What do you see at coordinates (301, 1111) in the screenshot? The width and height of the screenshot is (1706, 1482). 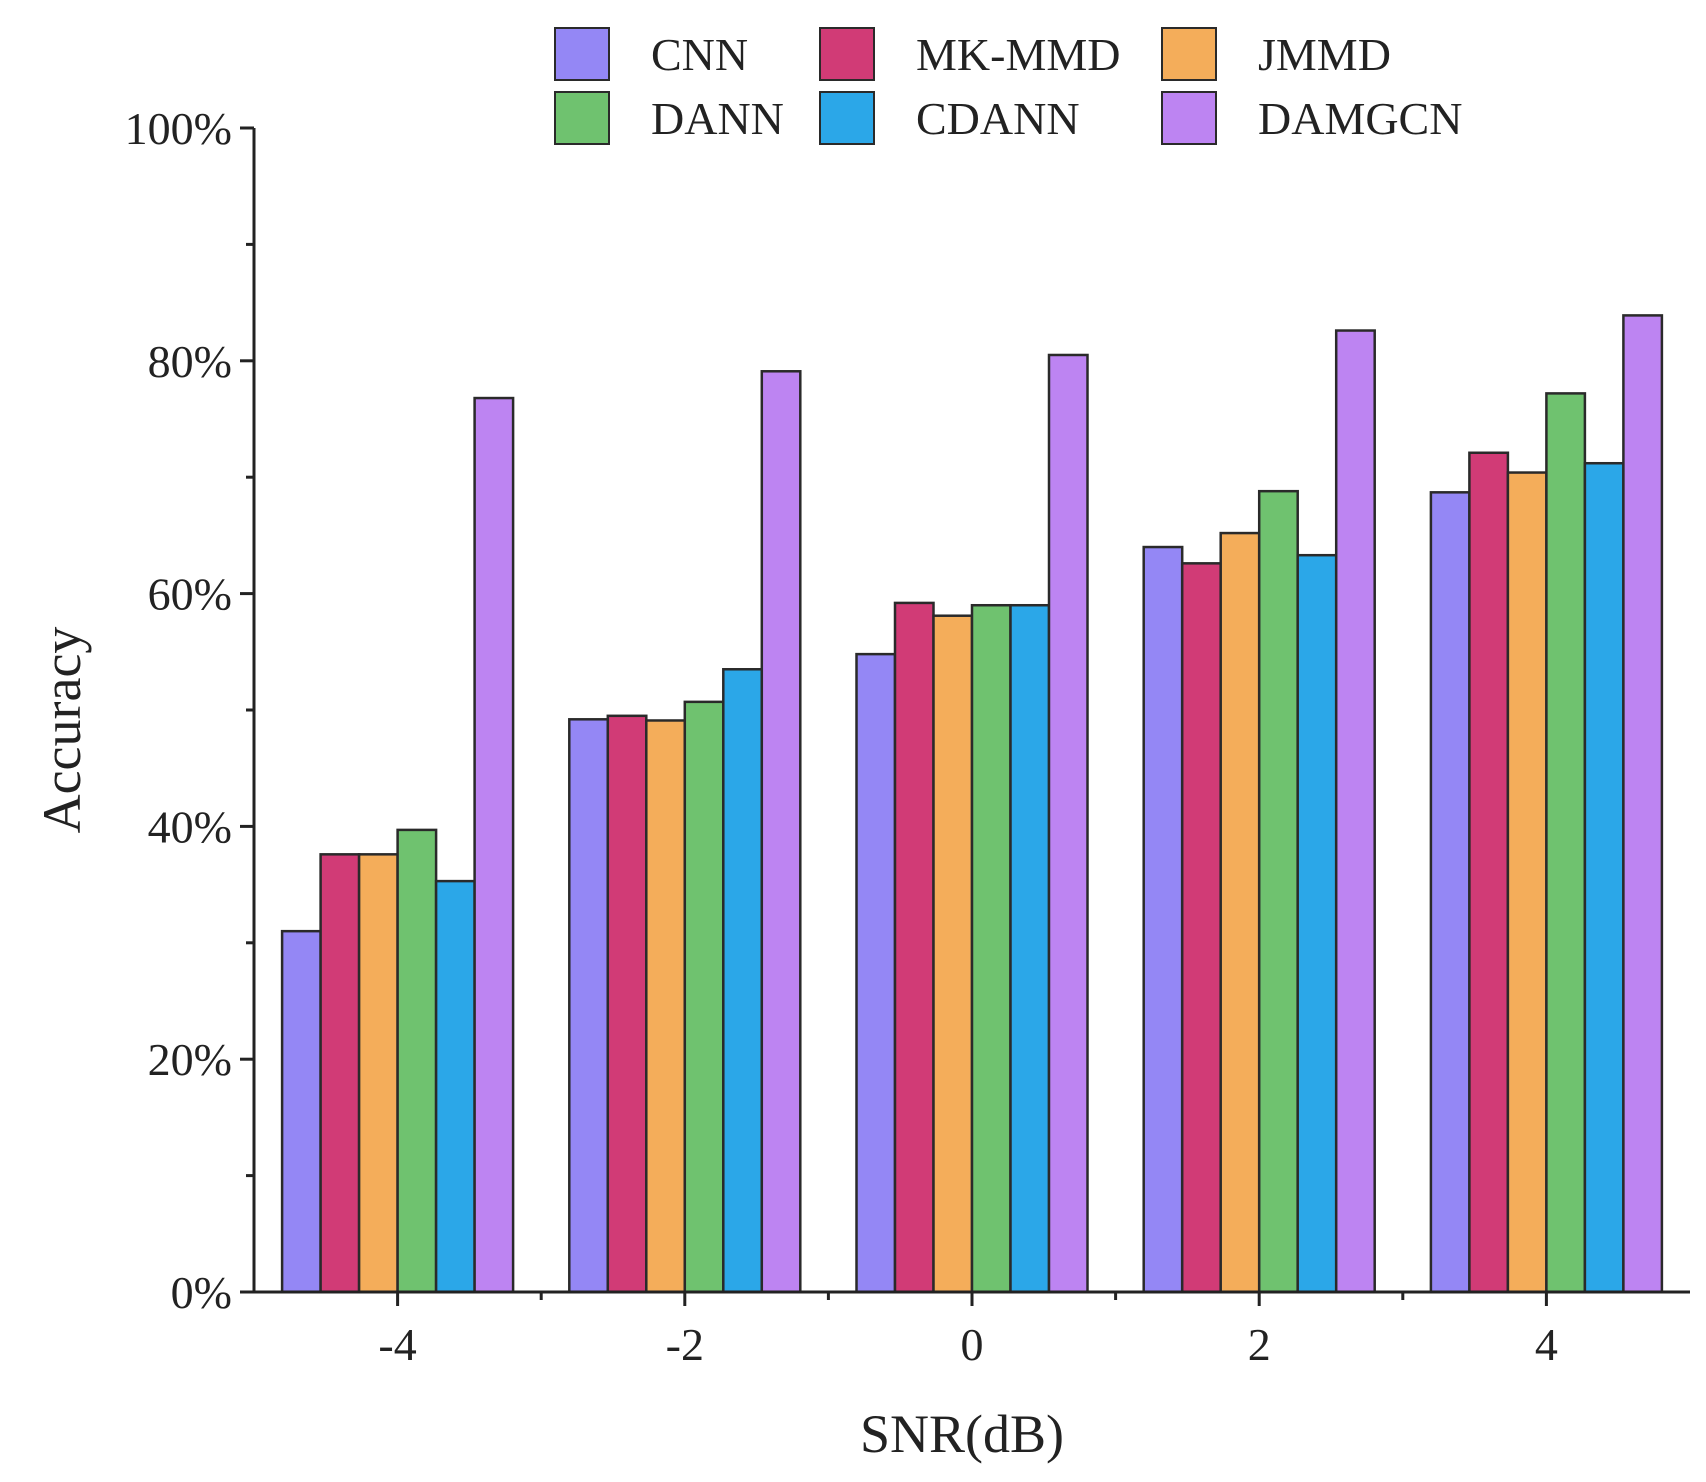 I see `bar-cnn-snr-neg4` at bounding box center [301, 1111].